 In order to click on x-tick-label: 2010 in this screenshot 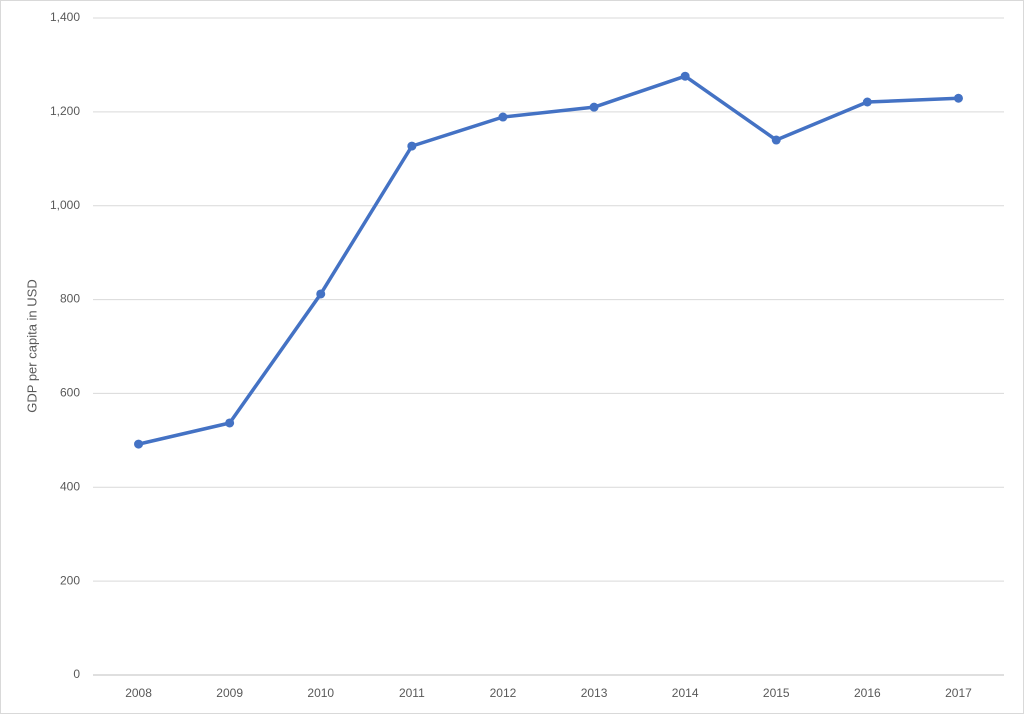, I will do `click(320, 693)`.